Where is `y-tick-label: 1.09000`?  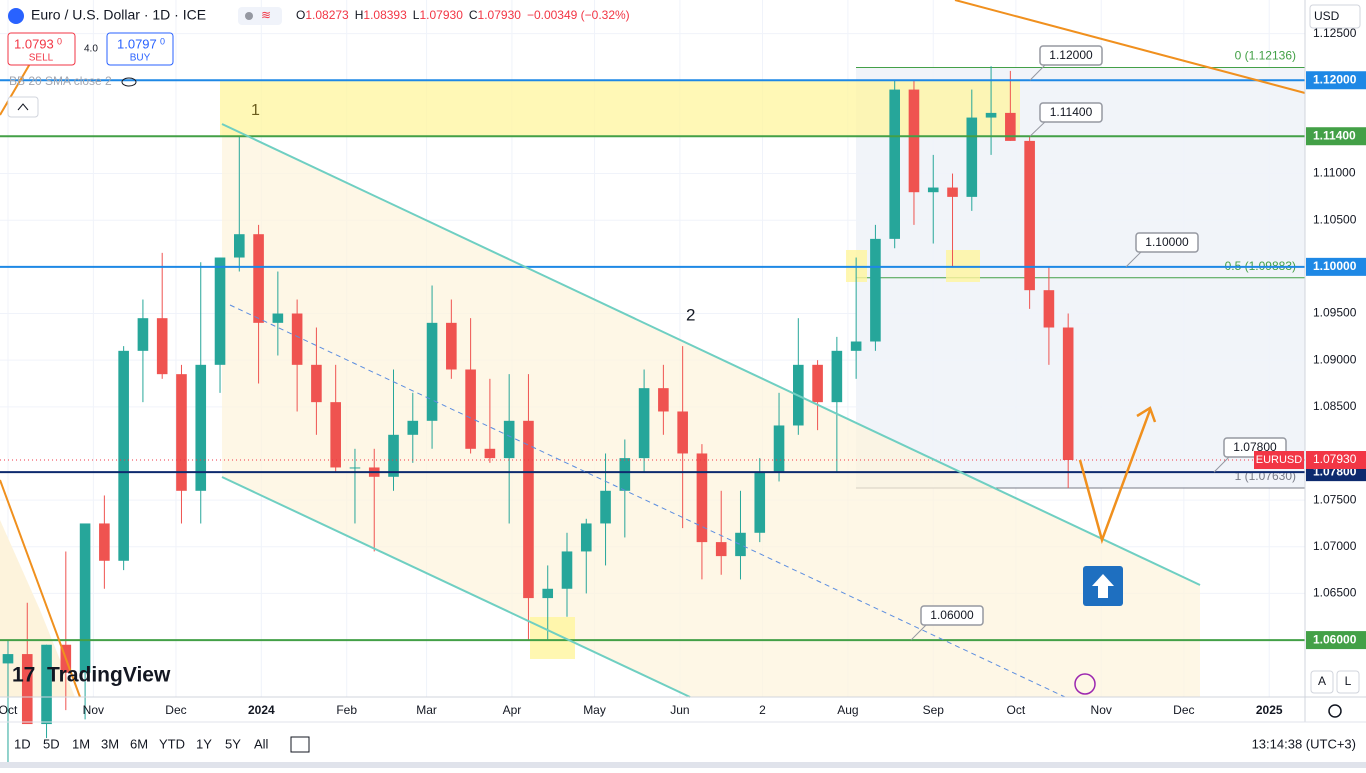
y-tick-label: 1.09000 is located at coordinates (1335, 359).